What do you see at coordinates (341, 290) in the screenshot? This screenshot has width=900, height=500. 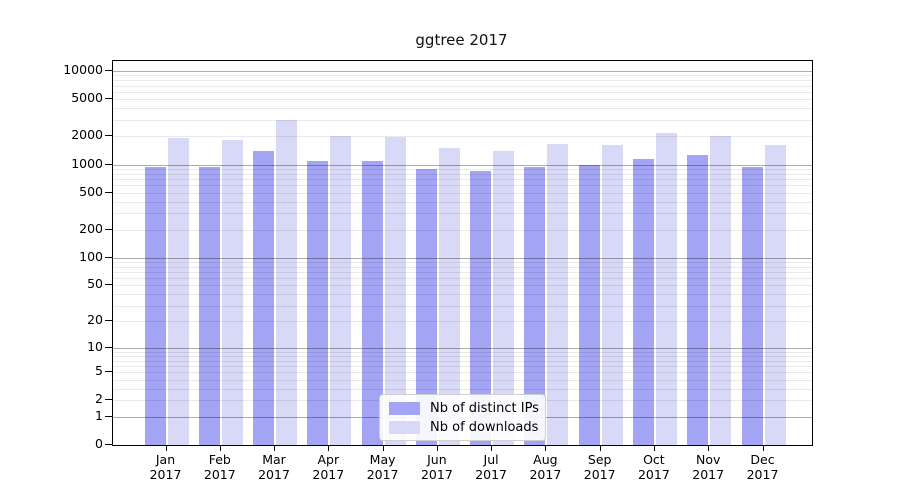 I see `bar-downloads-apr` at bounding box center [341, 290].